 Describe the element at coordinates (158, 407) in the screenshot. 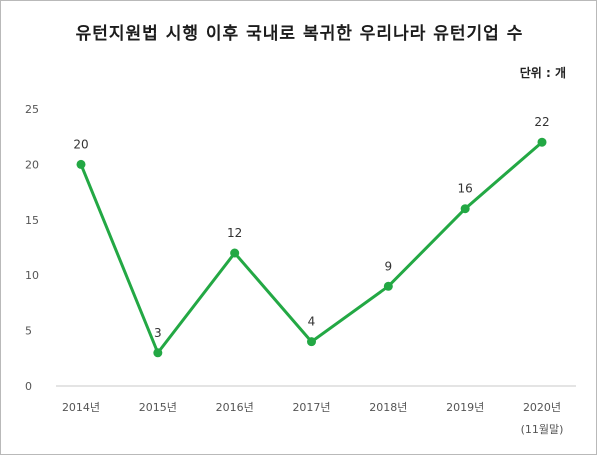

I see `x-tick-label: 2015년` at that location.